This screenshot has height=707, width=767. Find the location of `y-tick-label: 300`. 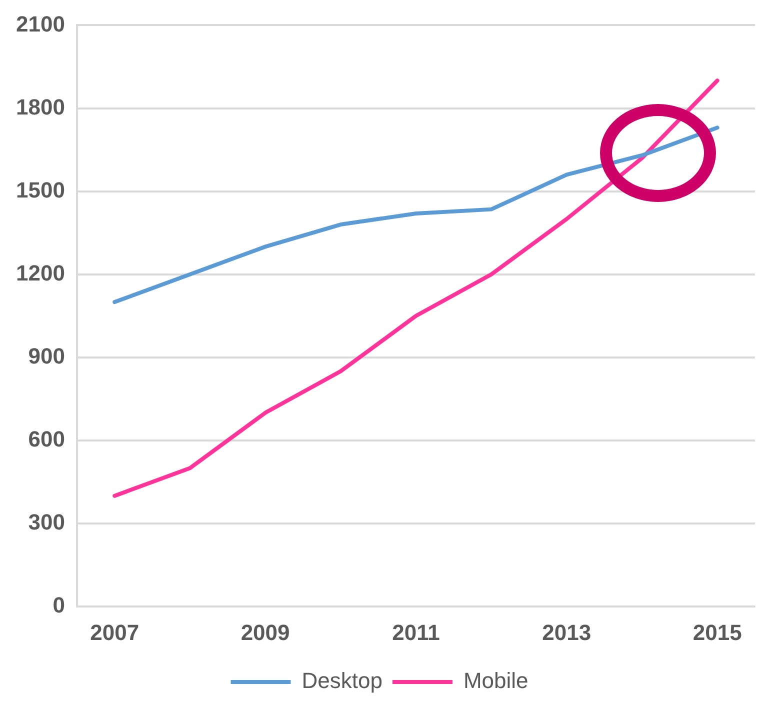

y-tick-label: 300 is located at coordinates (46, 522).